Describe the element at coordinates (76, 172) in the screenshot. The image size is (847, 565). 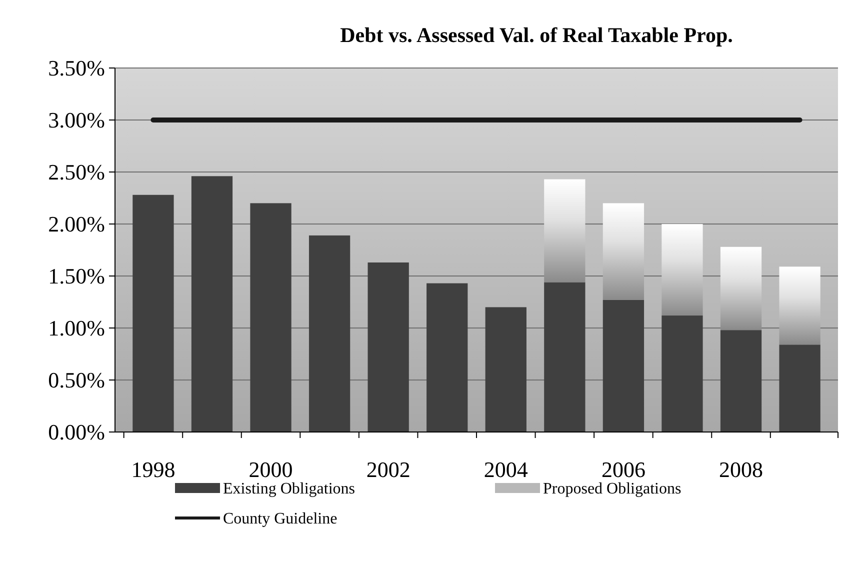
I see `y-tick-label: 2.50%` at that location.